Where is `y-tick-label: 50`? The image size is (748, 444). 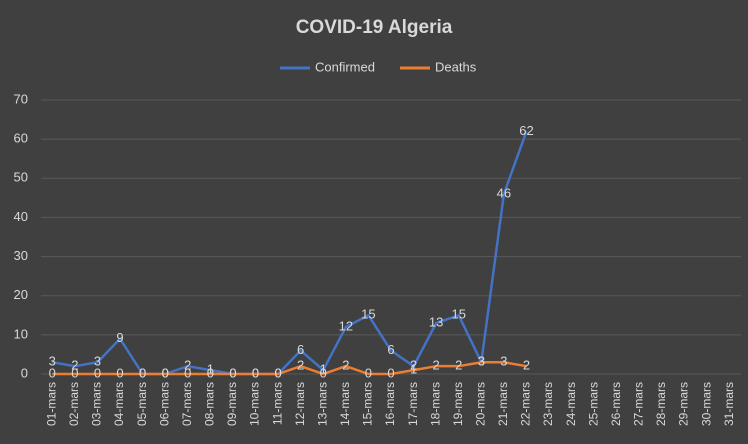
y-tick-label: 50 is located at coordinates (21, 177).